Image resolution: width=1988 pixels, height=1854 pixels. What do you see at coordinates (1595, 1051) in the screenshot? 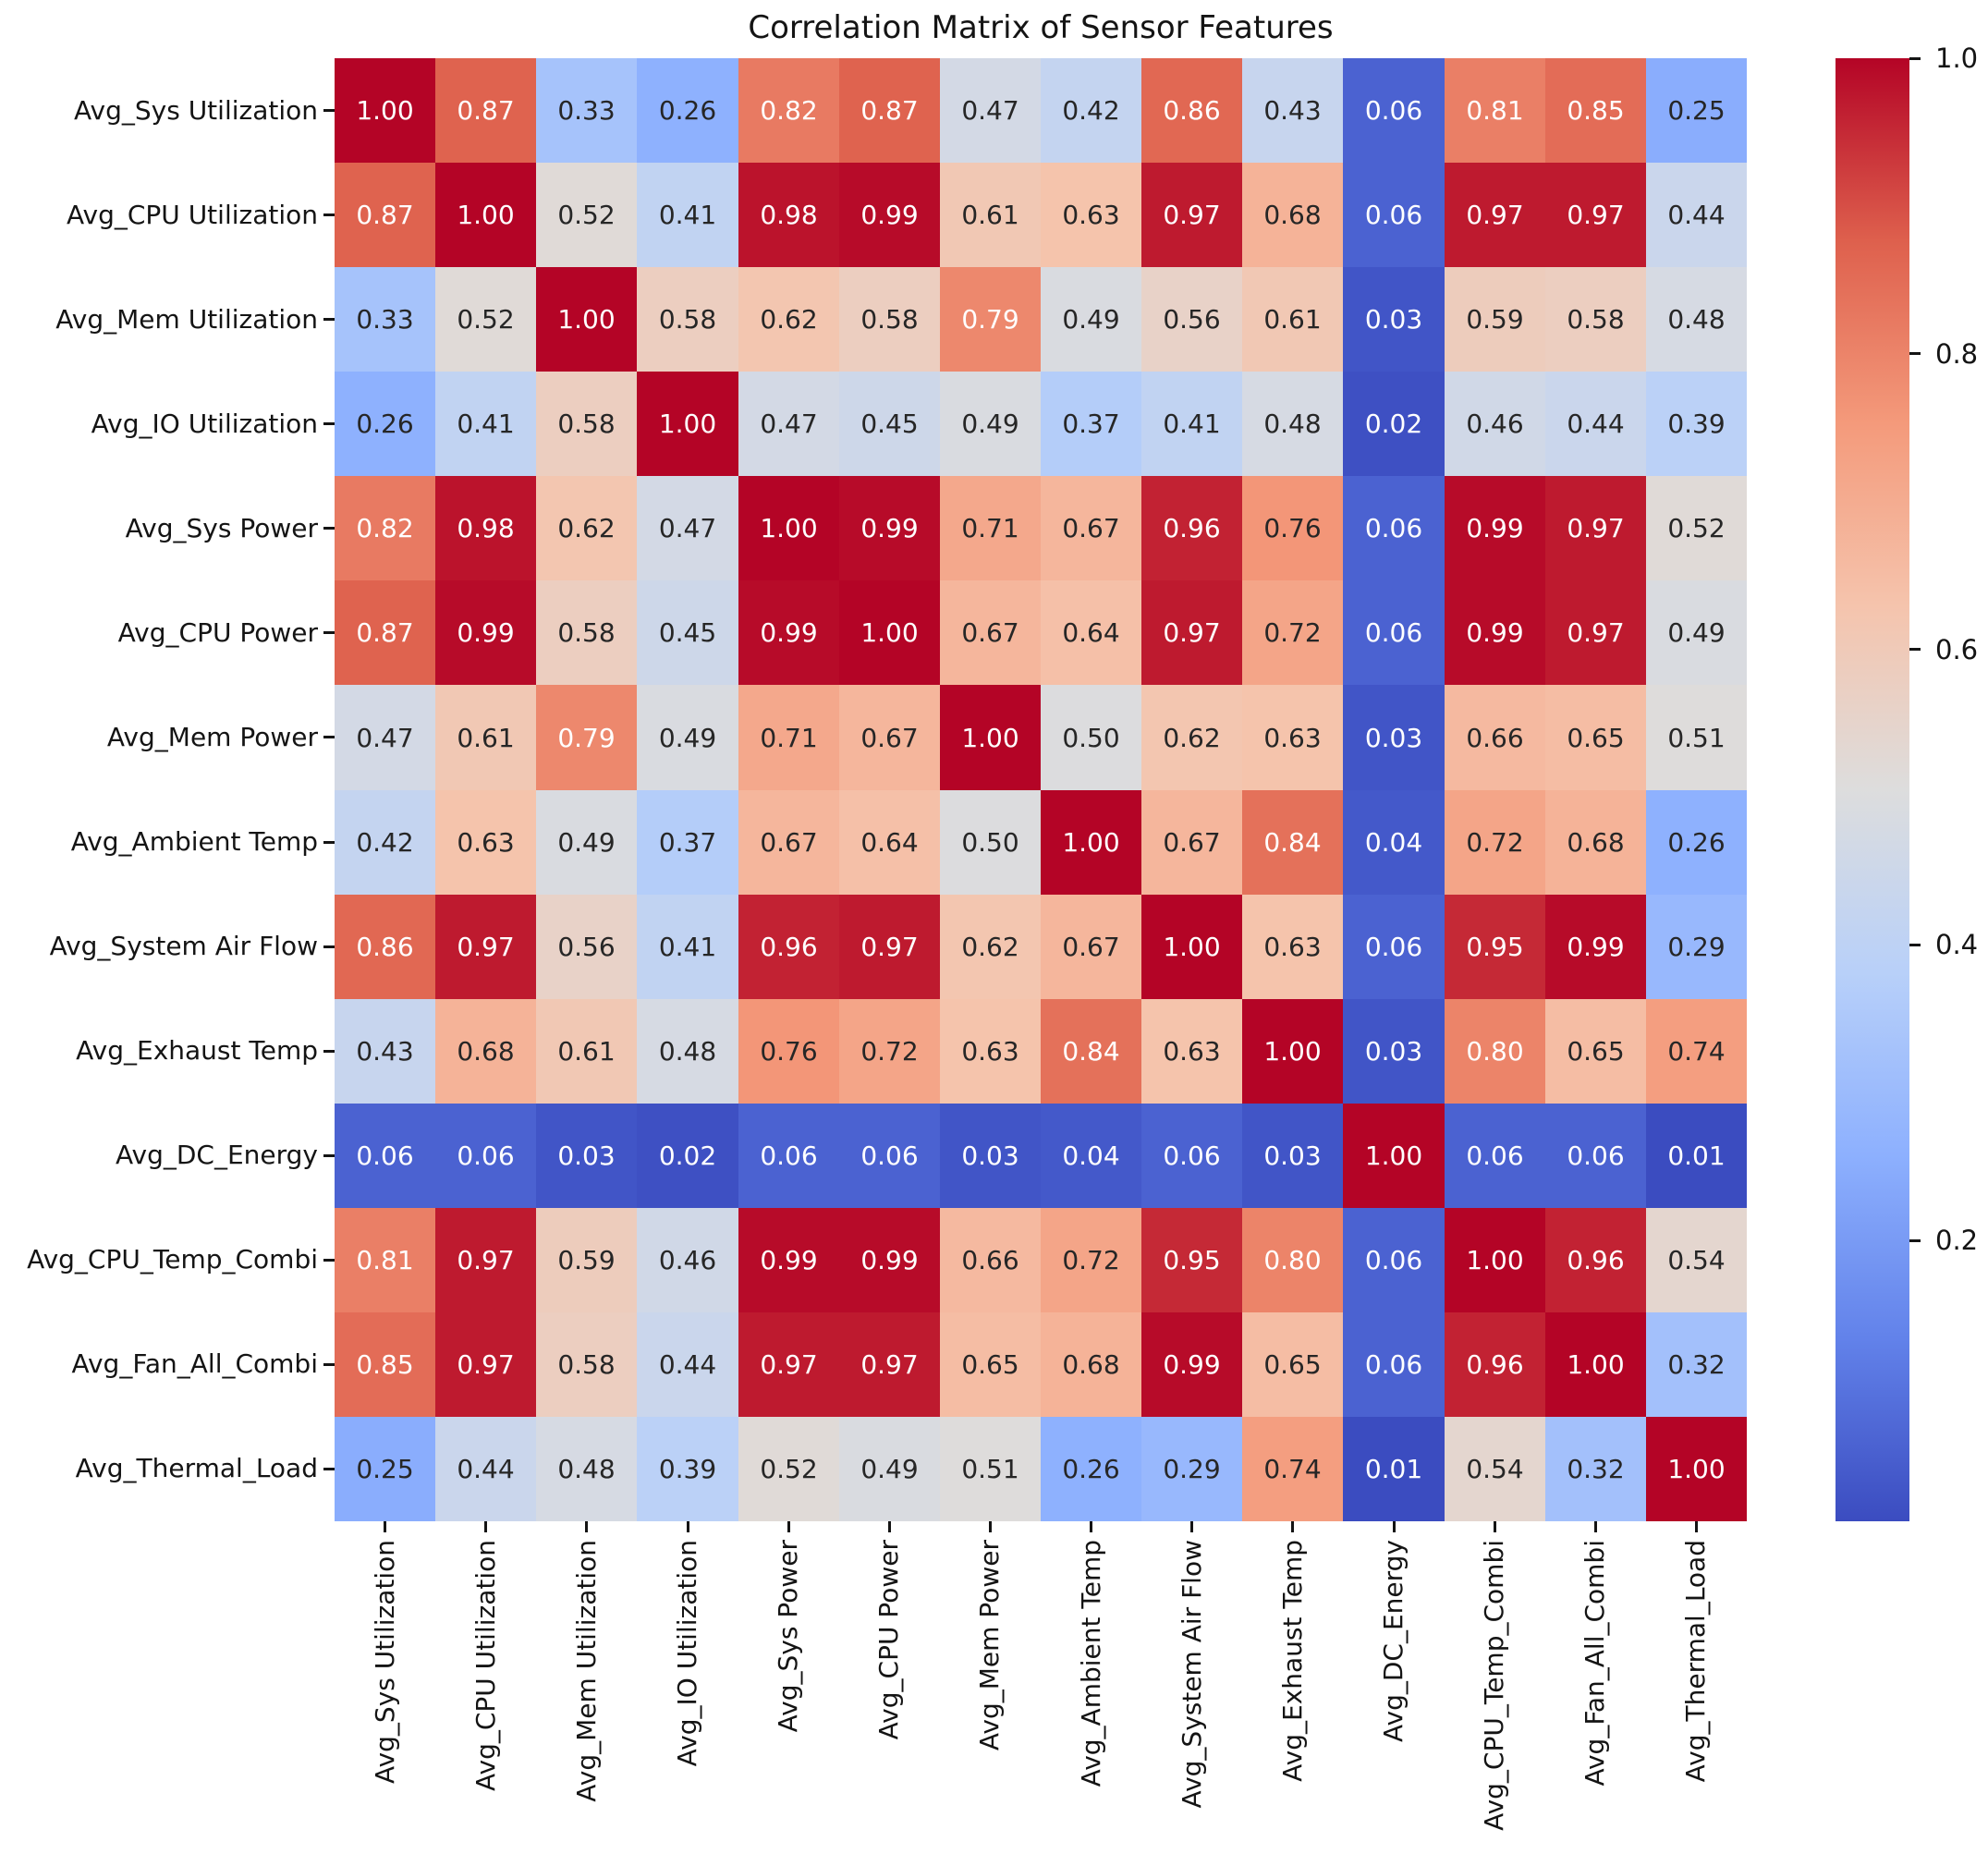
I see `heatmap-cell: 0.65` at bounding box center [1595, 1051].